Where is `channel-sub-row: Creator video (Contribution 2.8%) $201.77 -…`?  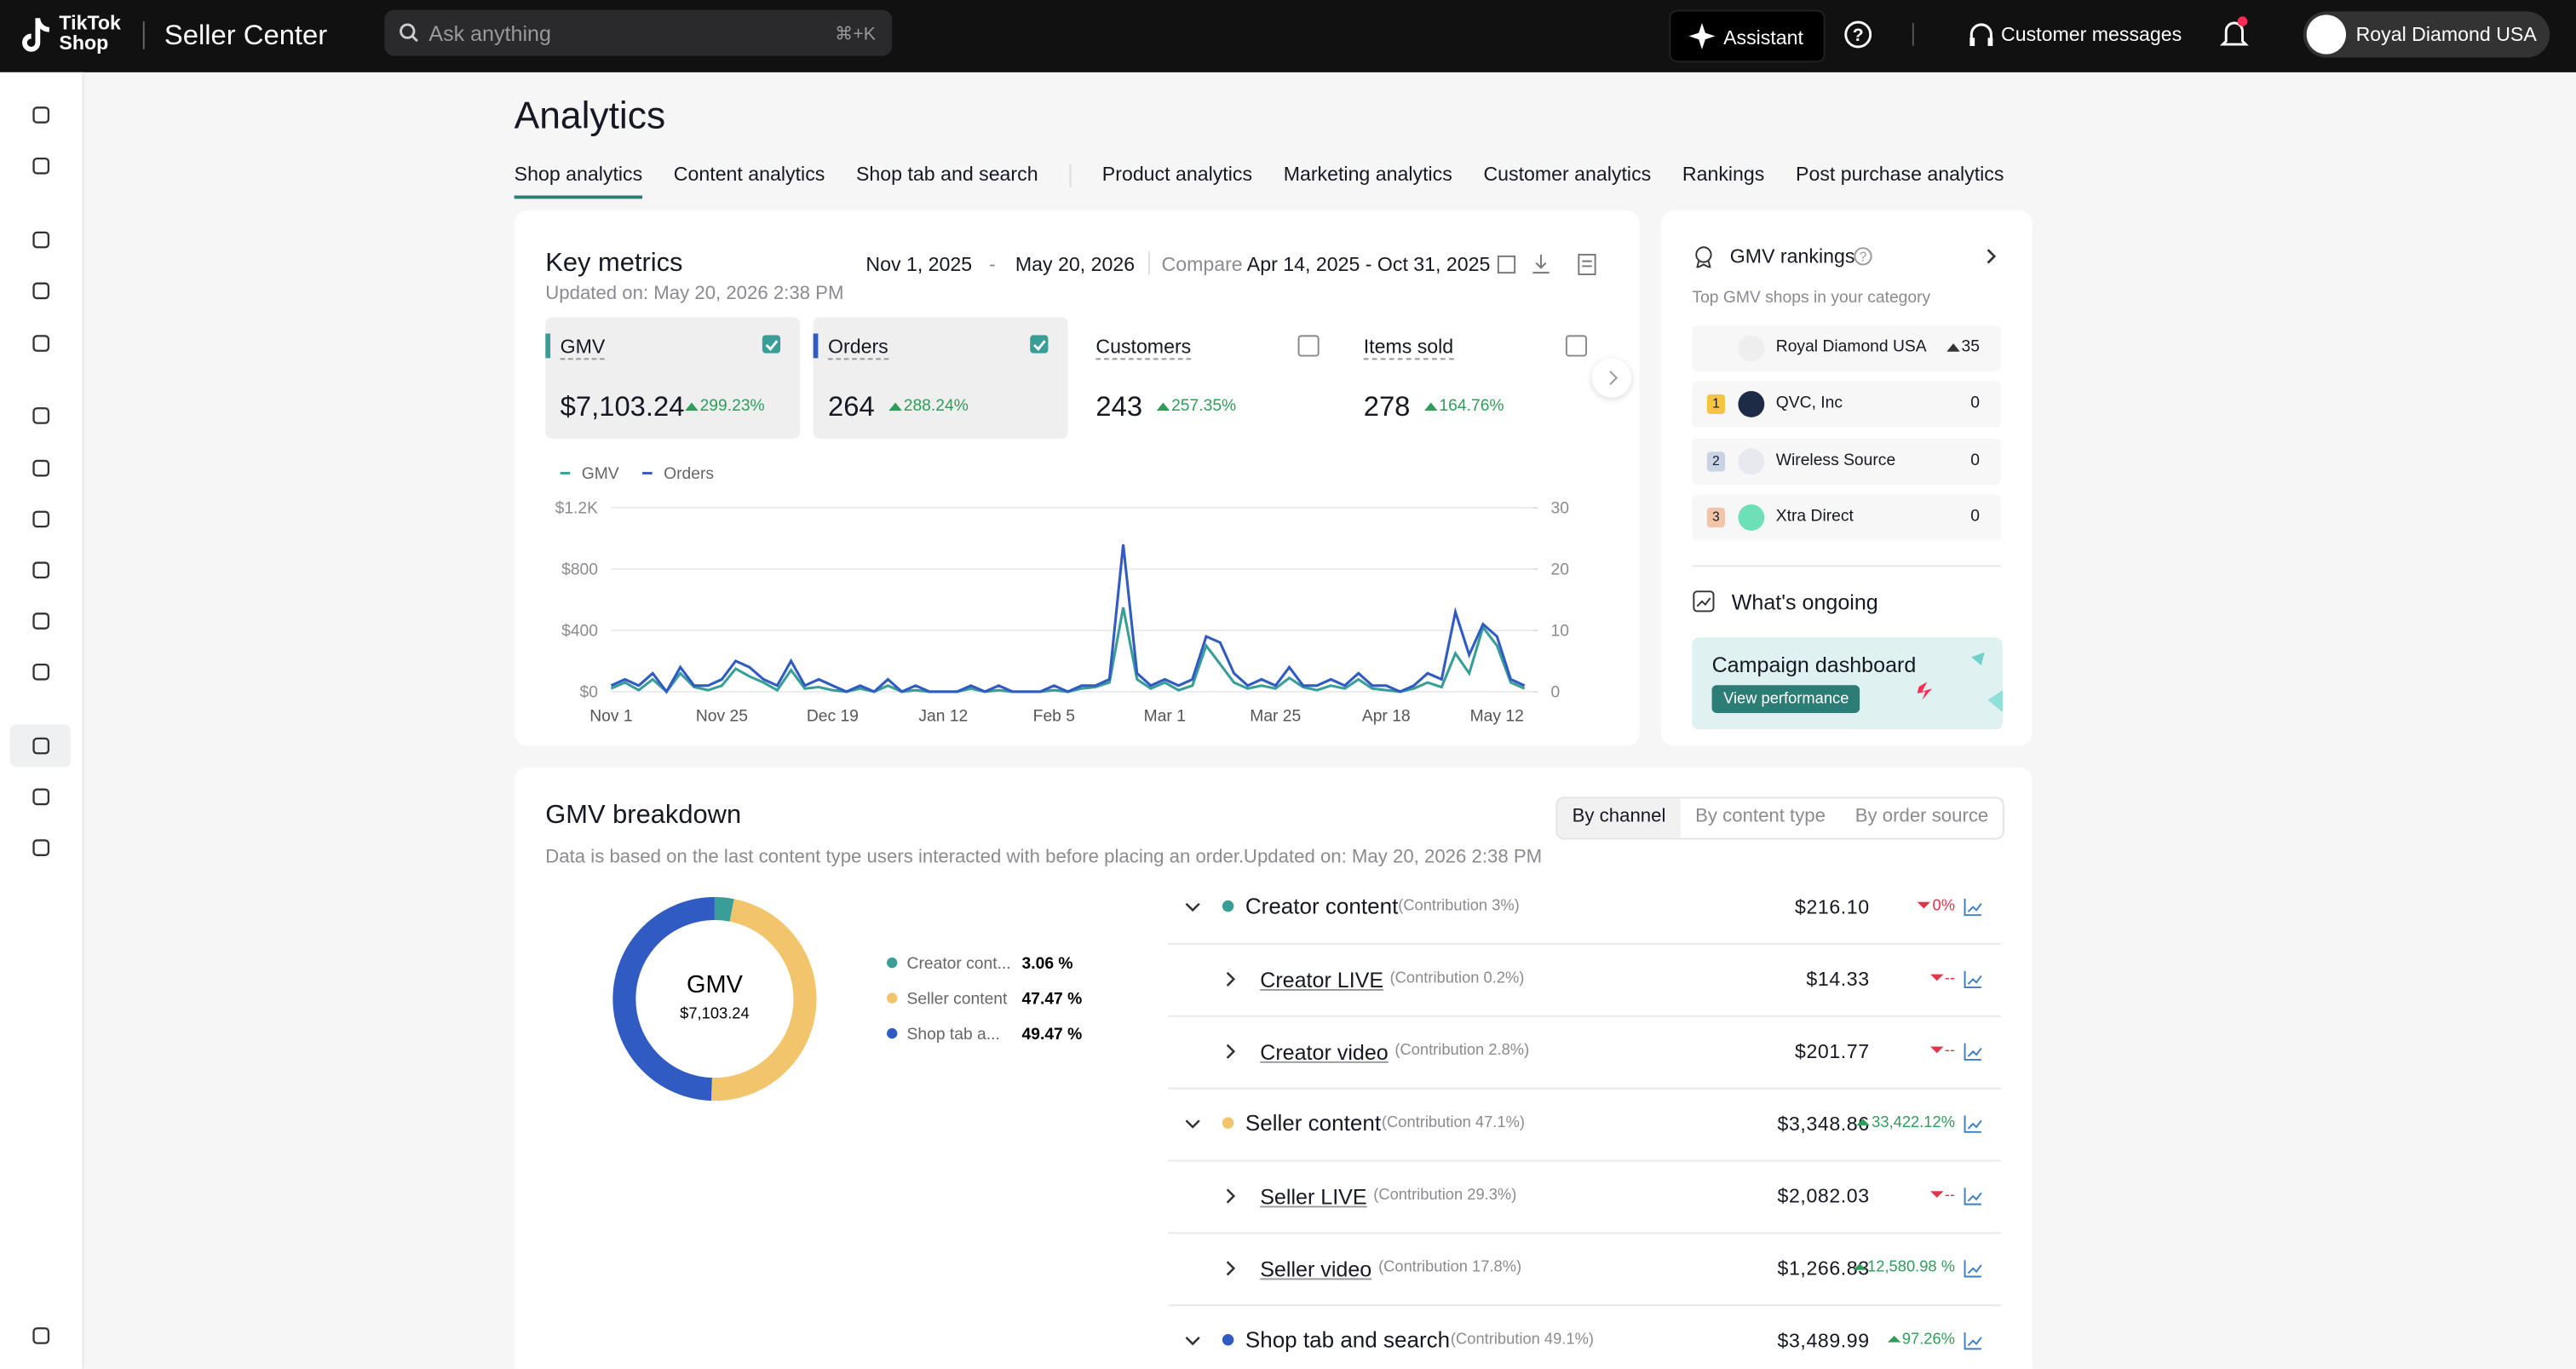 channel-sub-row: Creator video (Contribution 2.8%) $201.77 -… is located at coordinates (1585, 1052).